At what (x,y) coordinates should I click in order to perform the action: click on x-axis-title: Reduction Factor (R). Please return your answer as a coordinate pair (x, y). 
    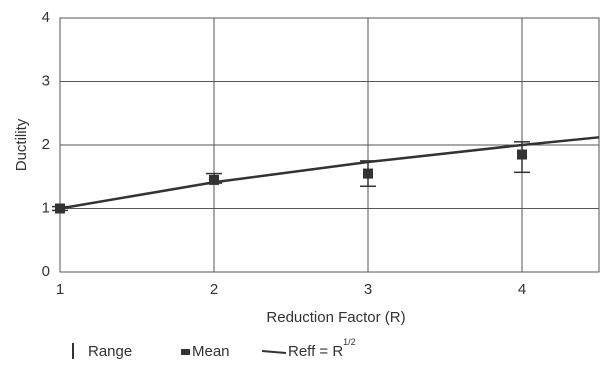
    Looking at the image, I should click on (335, 317).